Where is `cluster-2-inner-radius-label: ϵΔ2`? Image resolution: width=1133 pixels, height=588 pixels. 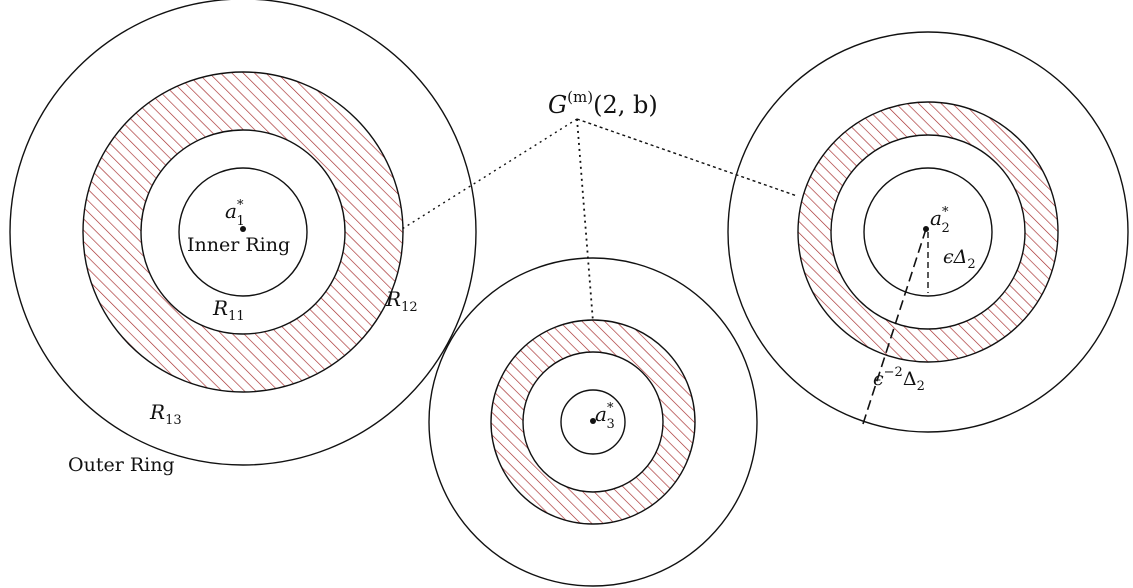
cluster-2-inner-radius-label: ϵΔ2 is located at coordinates (959, 259).